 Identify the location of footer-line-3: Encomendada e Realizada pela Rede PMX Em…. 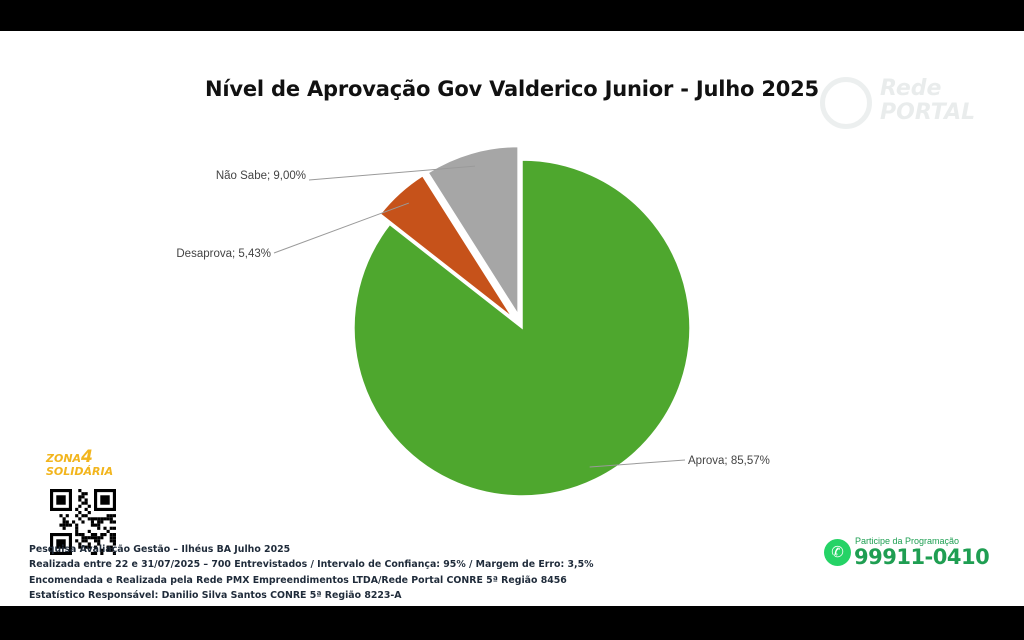
(298, 580).